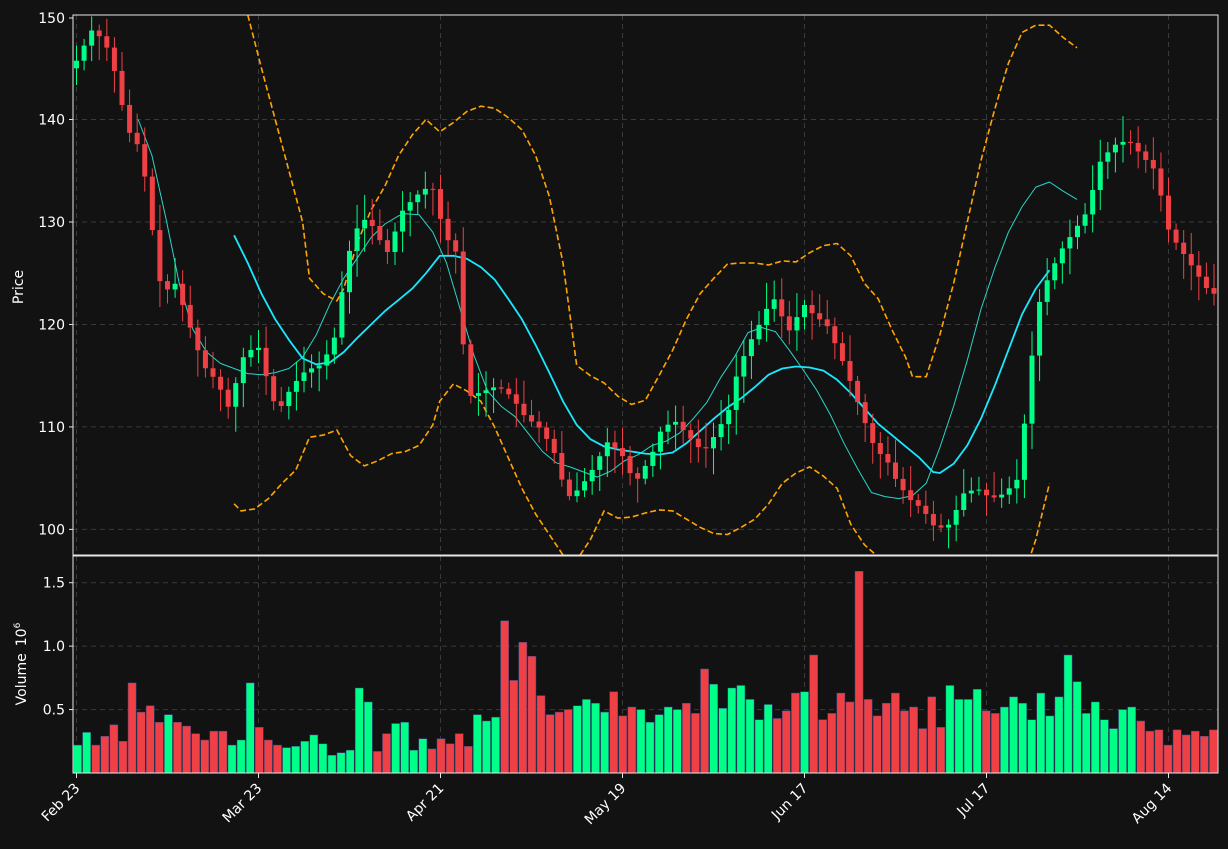  What do you see at coordinates (54, 584) in the screenshot?
I see `volume-tick-label: 1.5` at bounding box center [54, 584].